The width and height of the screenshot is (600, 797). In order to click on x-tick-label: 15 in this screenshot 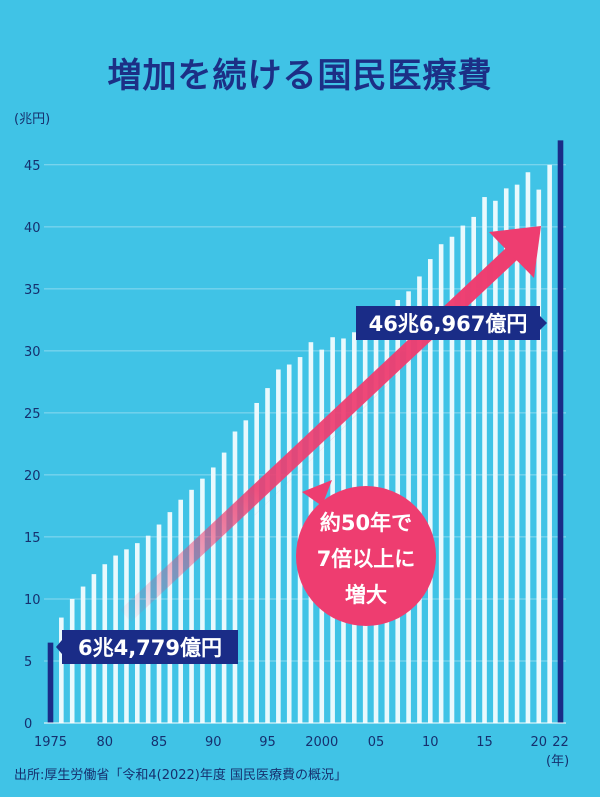, I will do `click(484, 742)`.